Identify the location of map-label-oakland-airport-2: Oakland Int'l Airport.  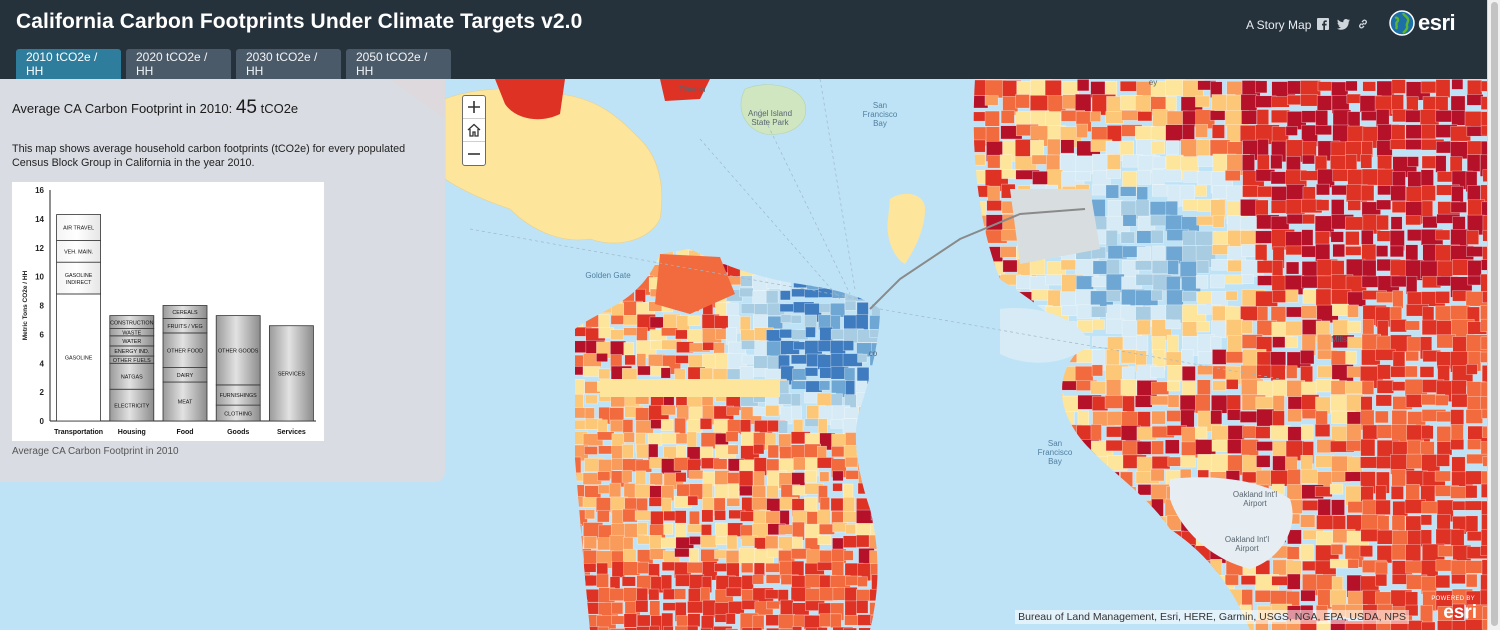
(1247, 544).